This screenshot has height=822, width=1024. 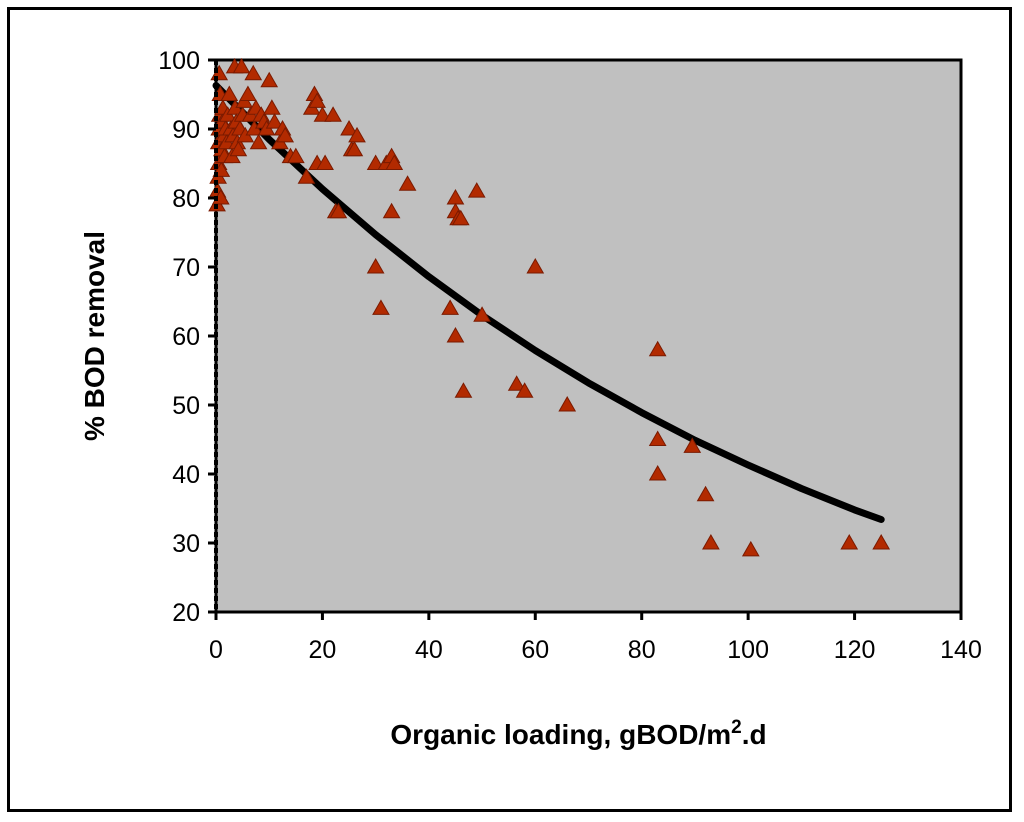 I want to click on y-tick-label: 40, so click(x=186, y=475).